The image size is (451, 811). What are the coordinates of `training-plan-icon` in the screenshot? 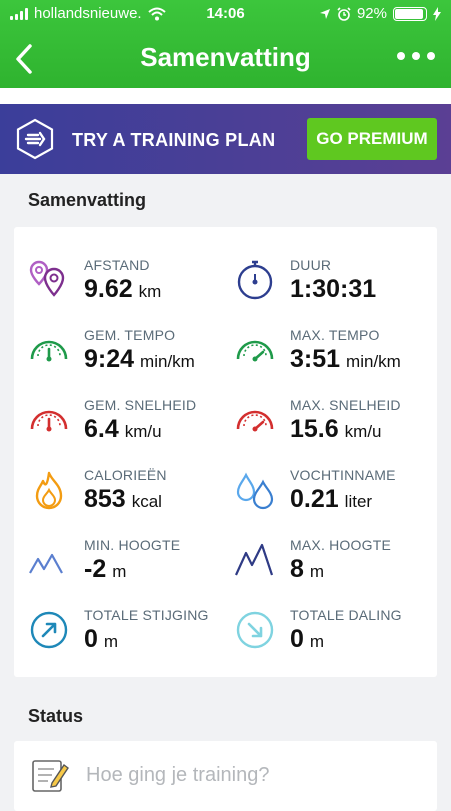 It's located at (35, 139).